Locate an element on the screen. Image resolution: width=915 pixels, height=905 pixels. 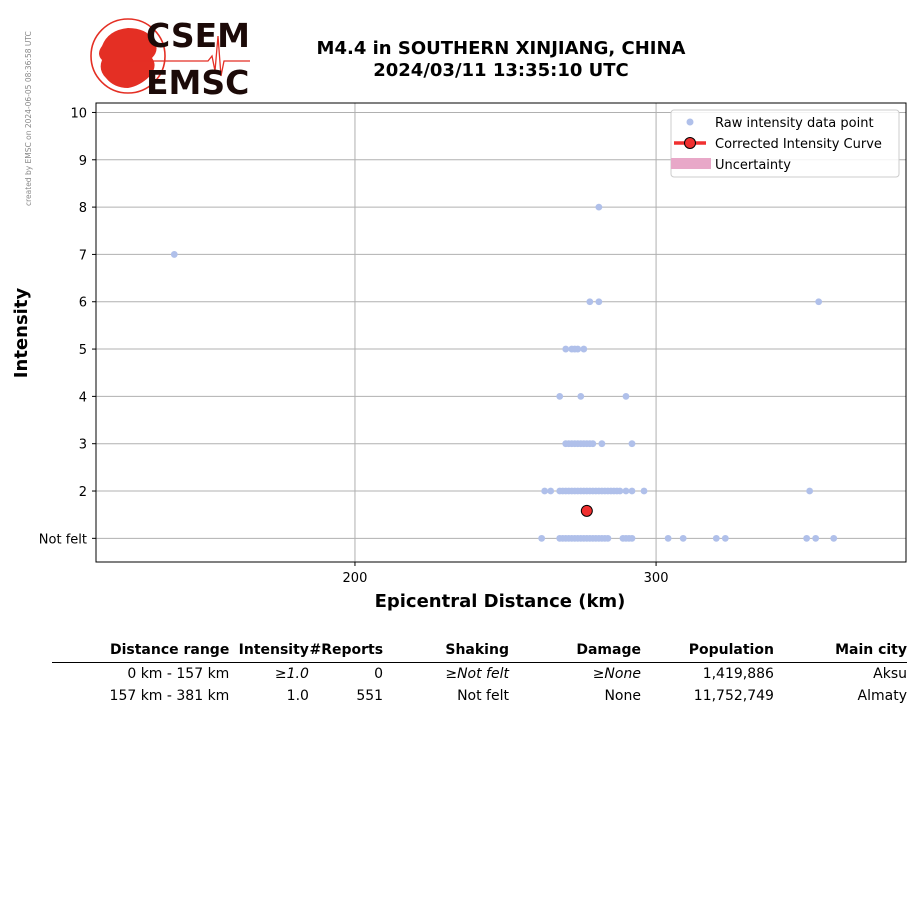
header-distance: Distance range is located at coordinates (169, 650).